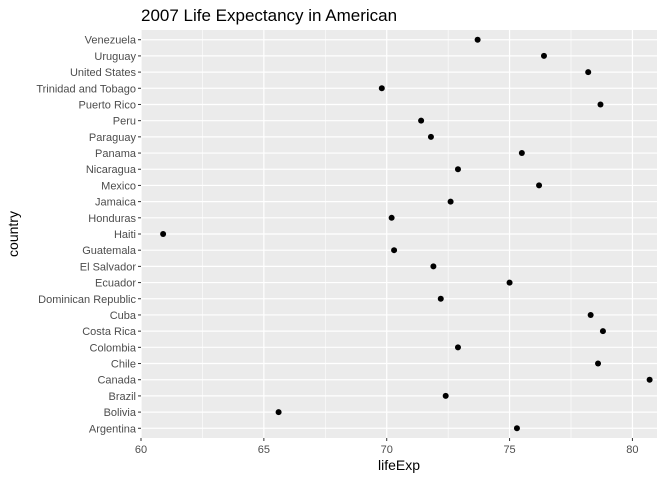 The image size is (672, 480). Describe the element at coordinates (123, 365) in the screenshot. I see `y-tick-label: Chile` at that location.